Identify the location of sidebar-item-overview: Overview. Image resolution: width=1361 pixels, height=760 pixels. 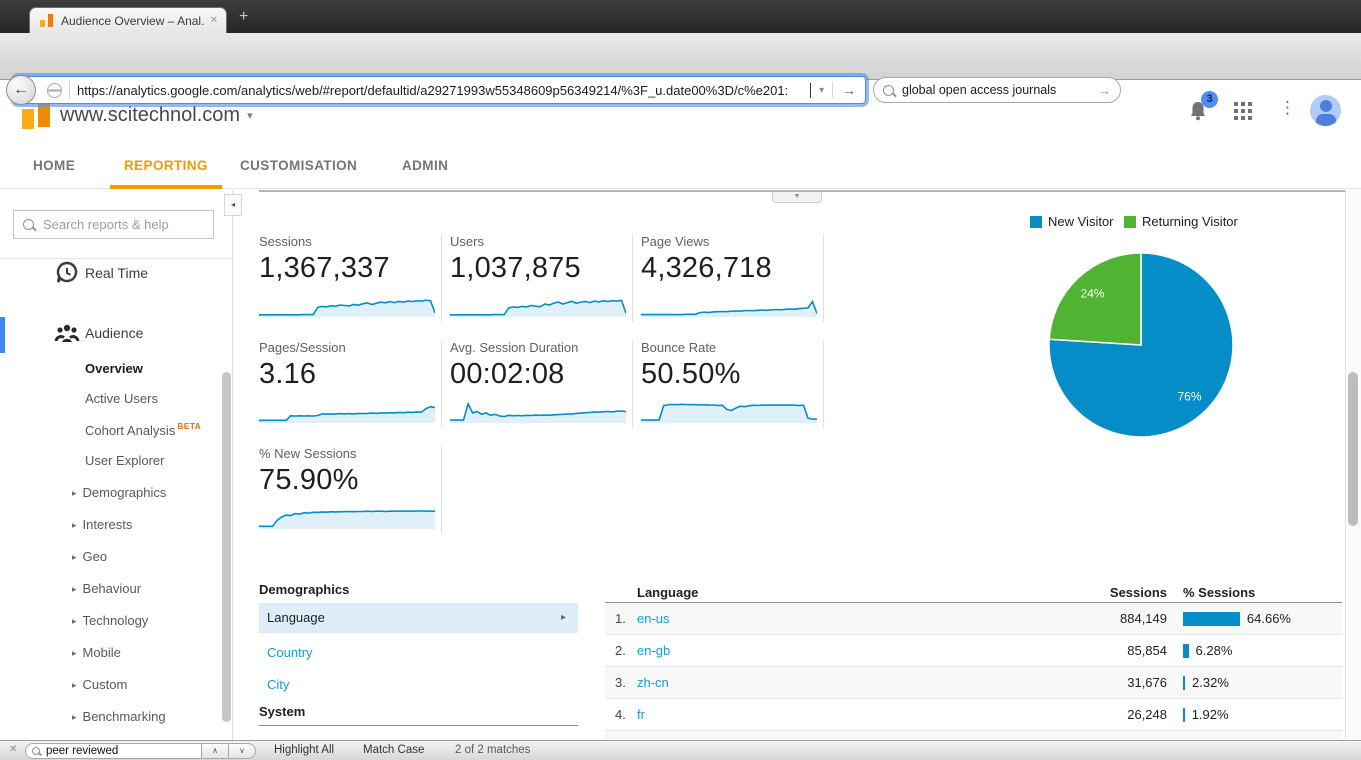
(114, 368).